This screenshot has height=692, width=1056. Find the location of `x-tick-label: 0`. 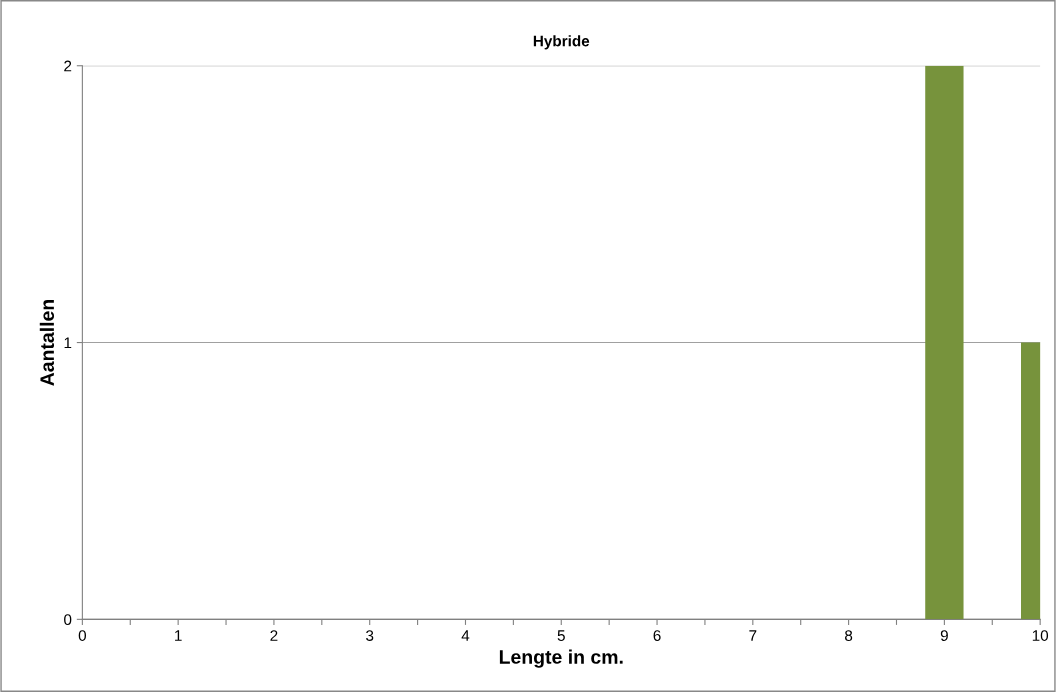

x-tick-label: 0 is located at coordinates (82, 635).